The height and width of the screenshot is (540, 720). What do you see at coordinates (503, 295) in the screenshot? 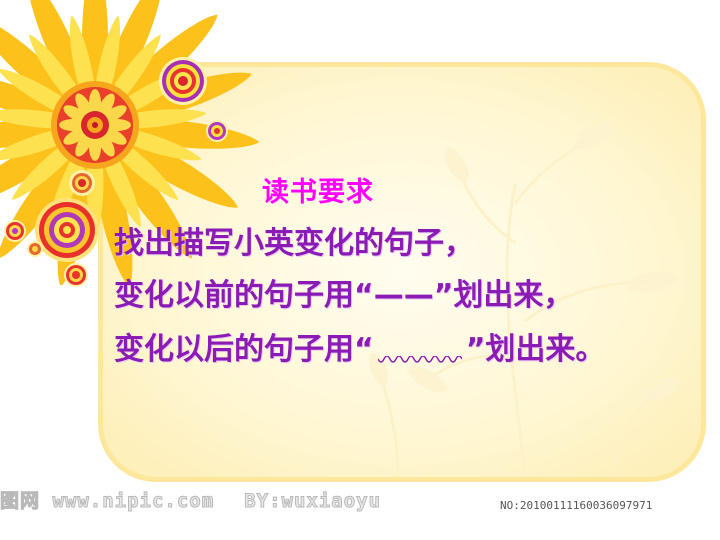
I see `instruction-line-2-suffix: ”划出来，` at bounding box center [503, 295].